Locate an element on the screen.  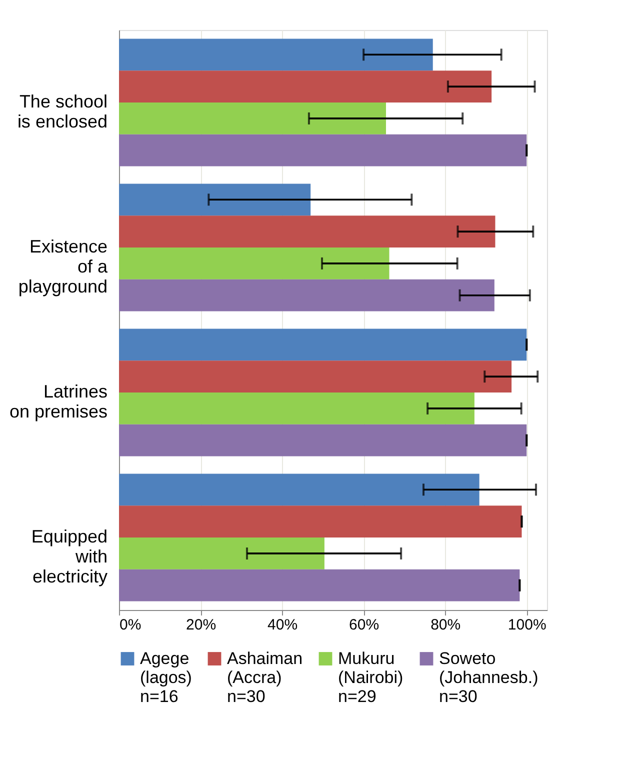
x-tick-label: 100% is located at coordinates (527, 625).